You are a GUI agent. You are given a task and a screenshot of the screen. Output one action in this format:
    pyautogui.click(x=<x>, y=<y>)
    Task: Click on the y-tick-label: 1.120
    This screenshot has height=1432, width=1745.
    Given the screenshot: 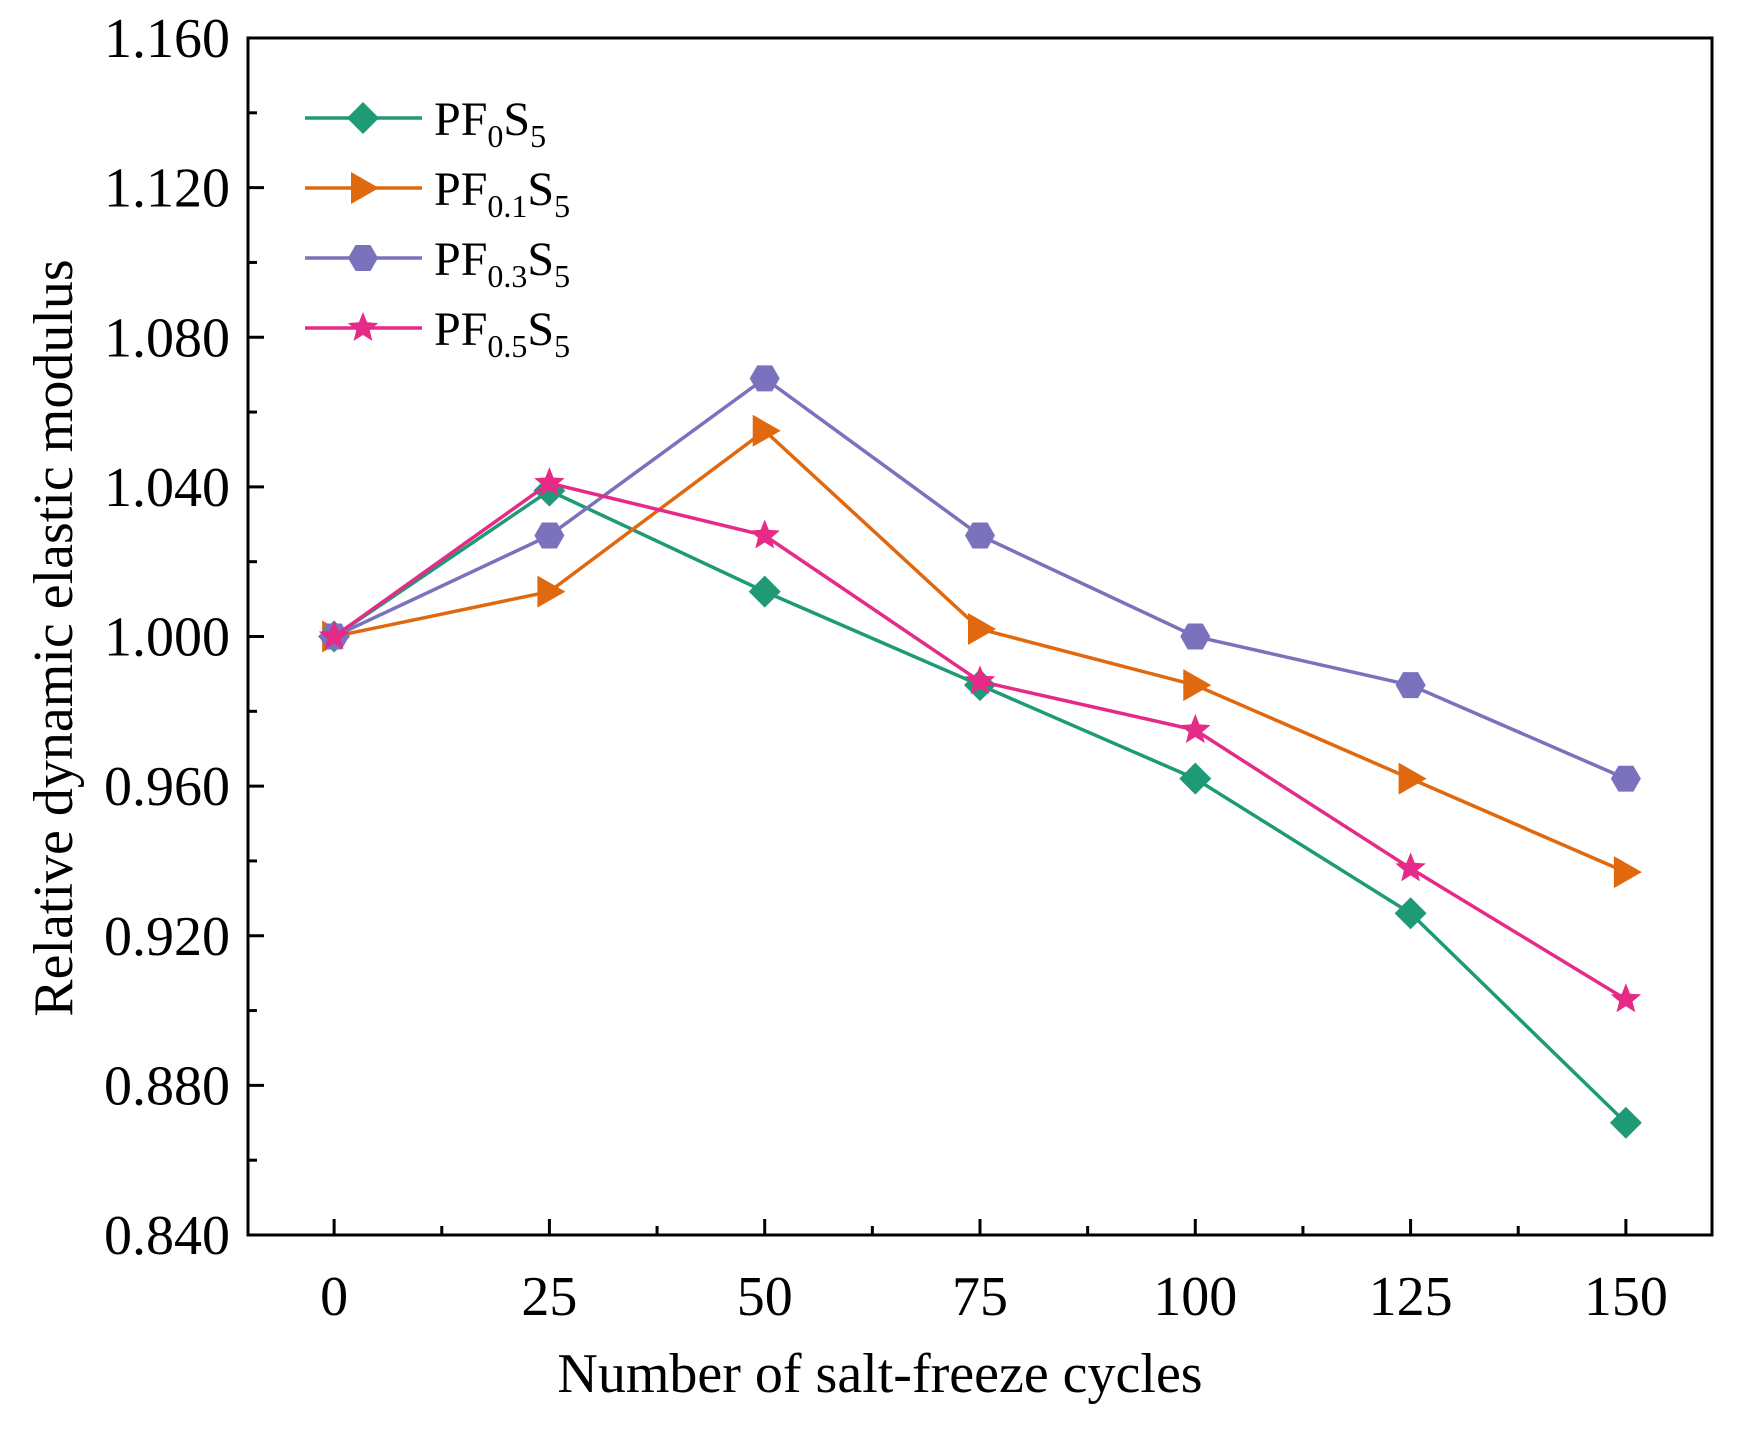 What is the action you would take?
    pyautogui.click(x=167, y=189)
    